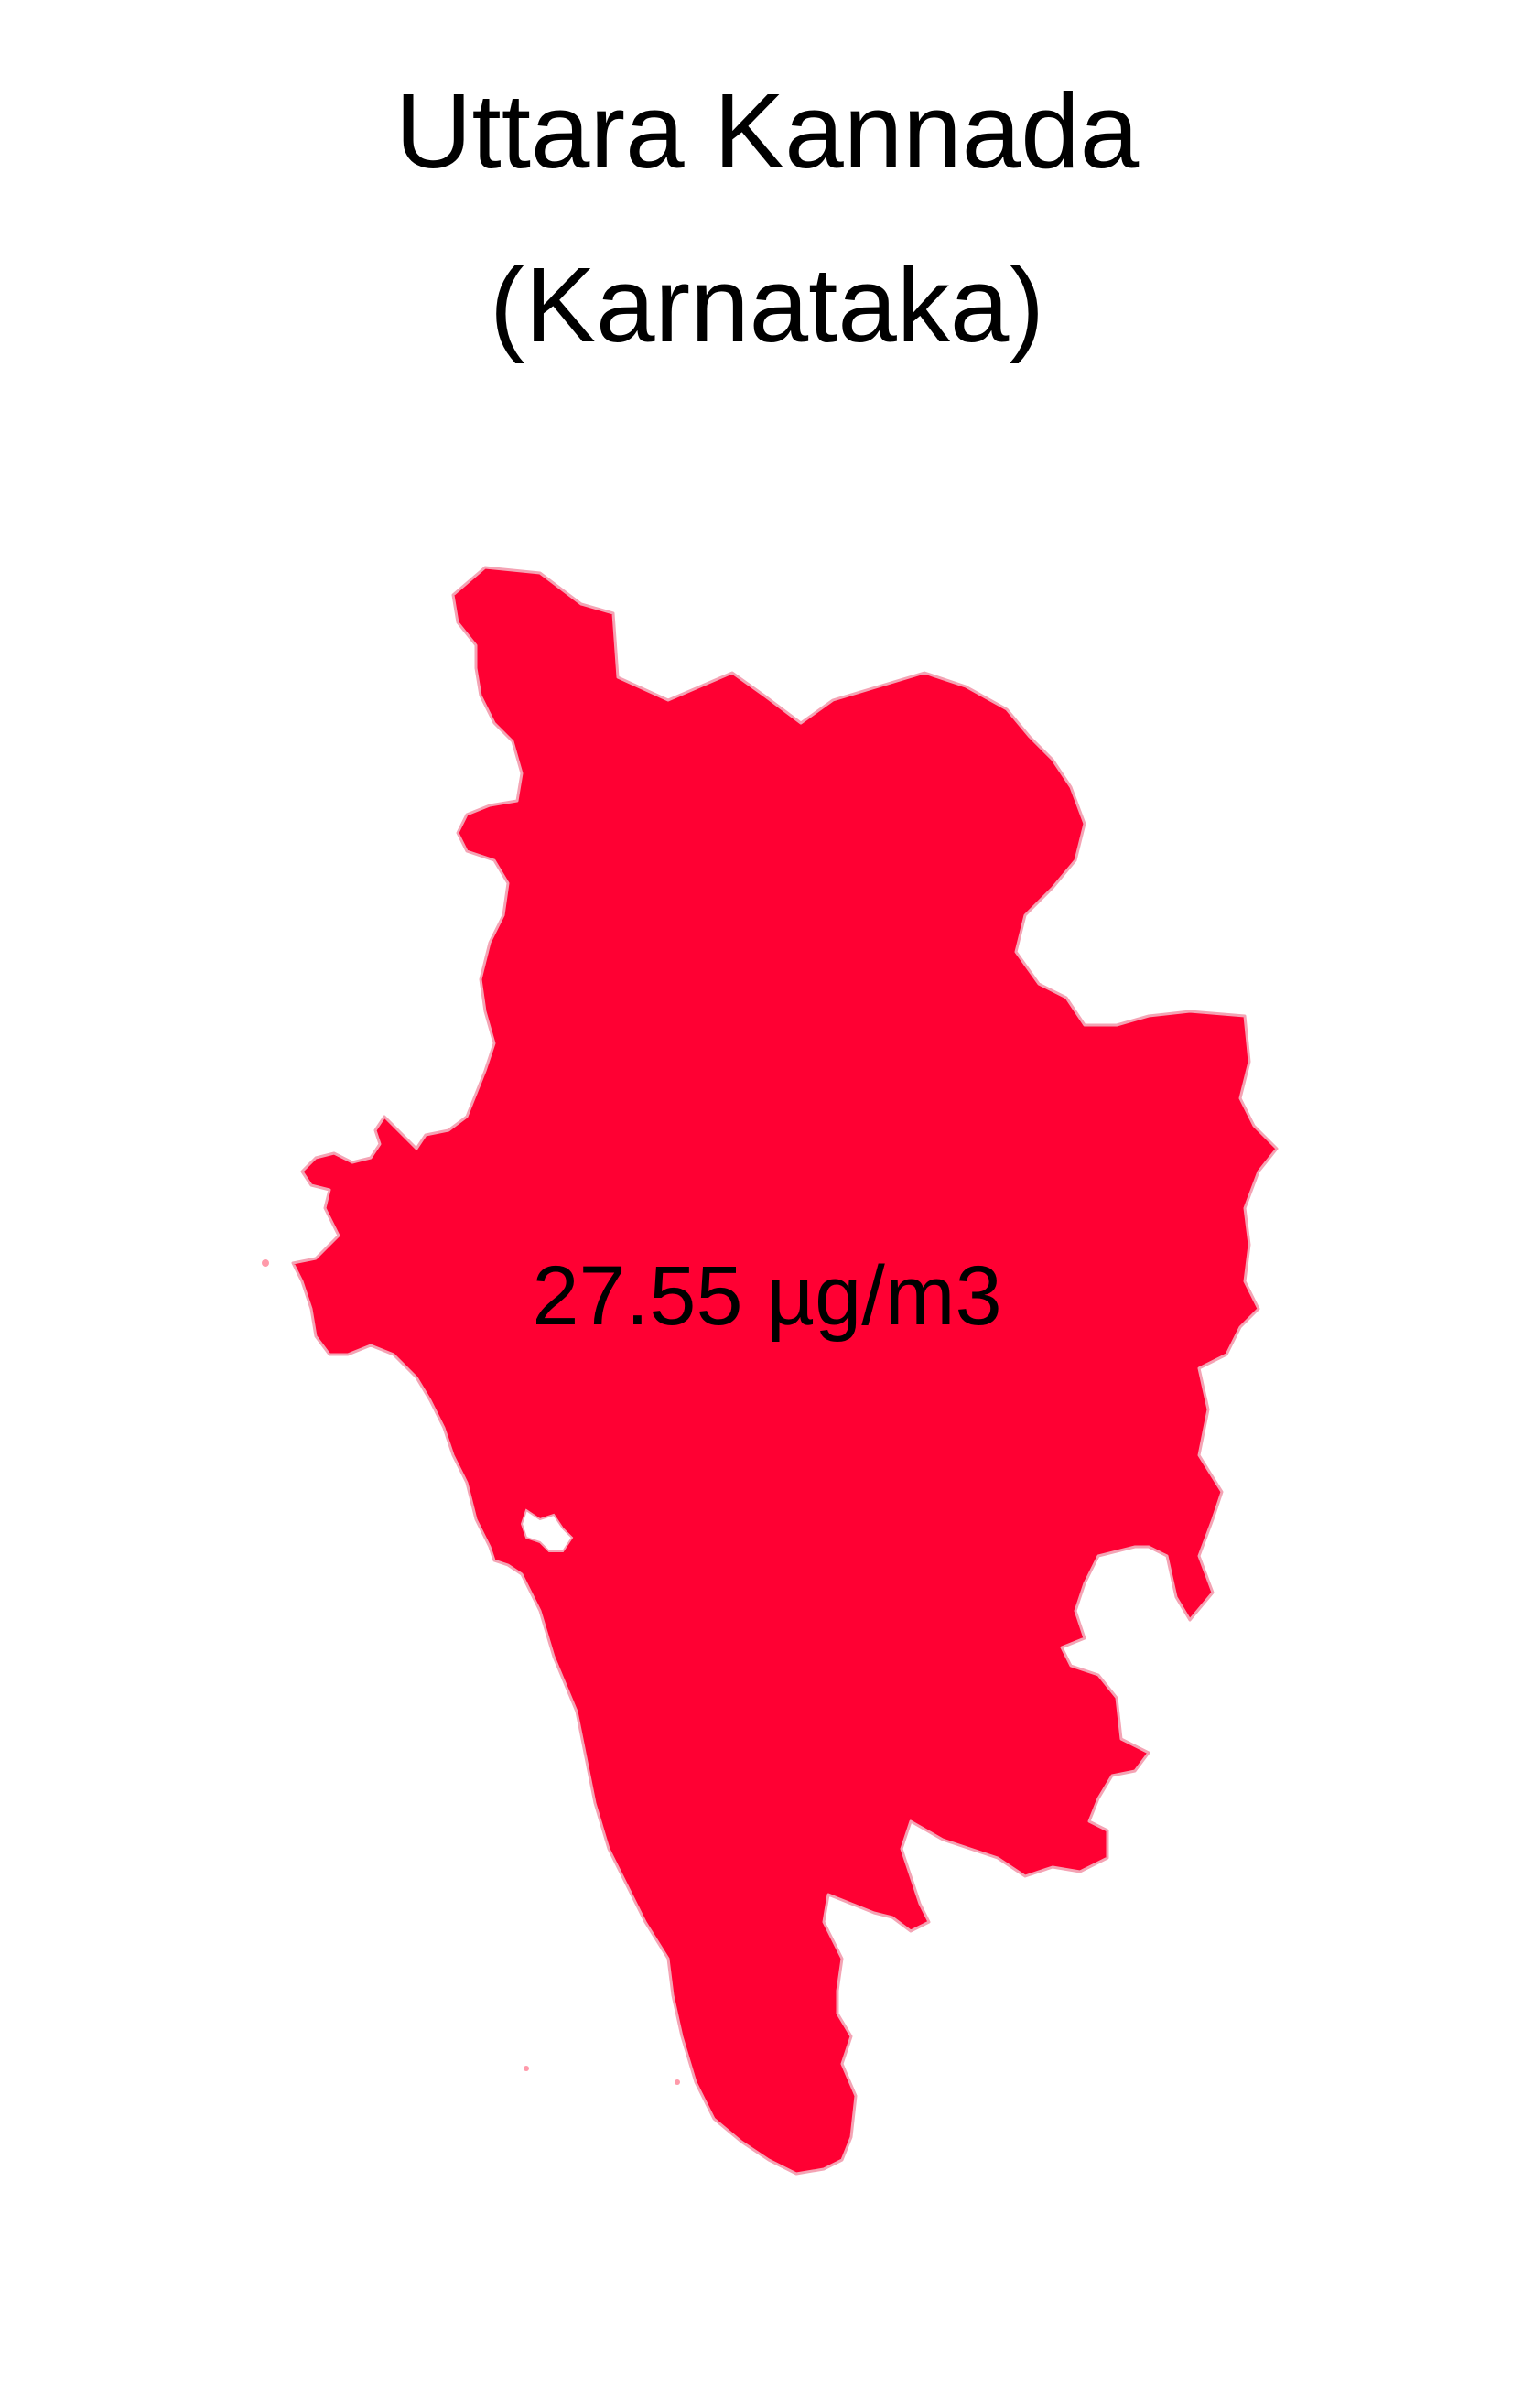 Image resolution: width=1534 pixels, height=2408 pixels. Describe the element at coordinates (767, 1296) in the screenshot. I see `district-value-label: 27.55 µg/m3` at that location.